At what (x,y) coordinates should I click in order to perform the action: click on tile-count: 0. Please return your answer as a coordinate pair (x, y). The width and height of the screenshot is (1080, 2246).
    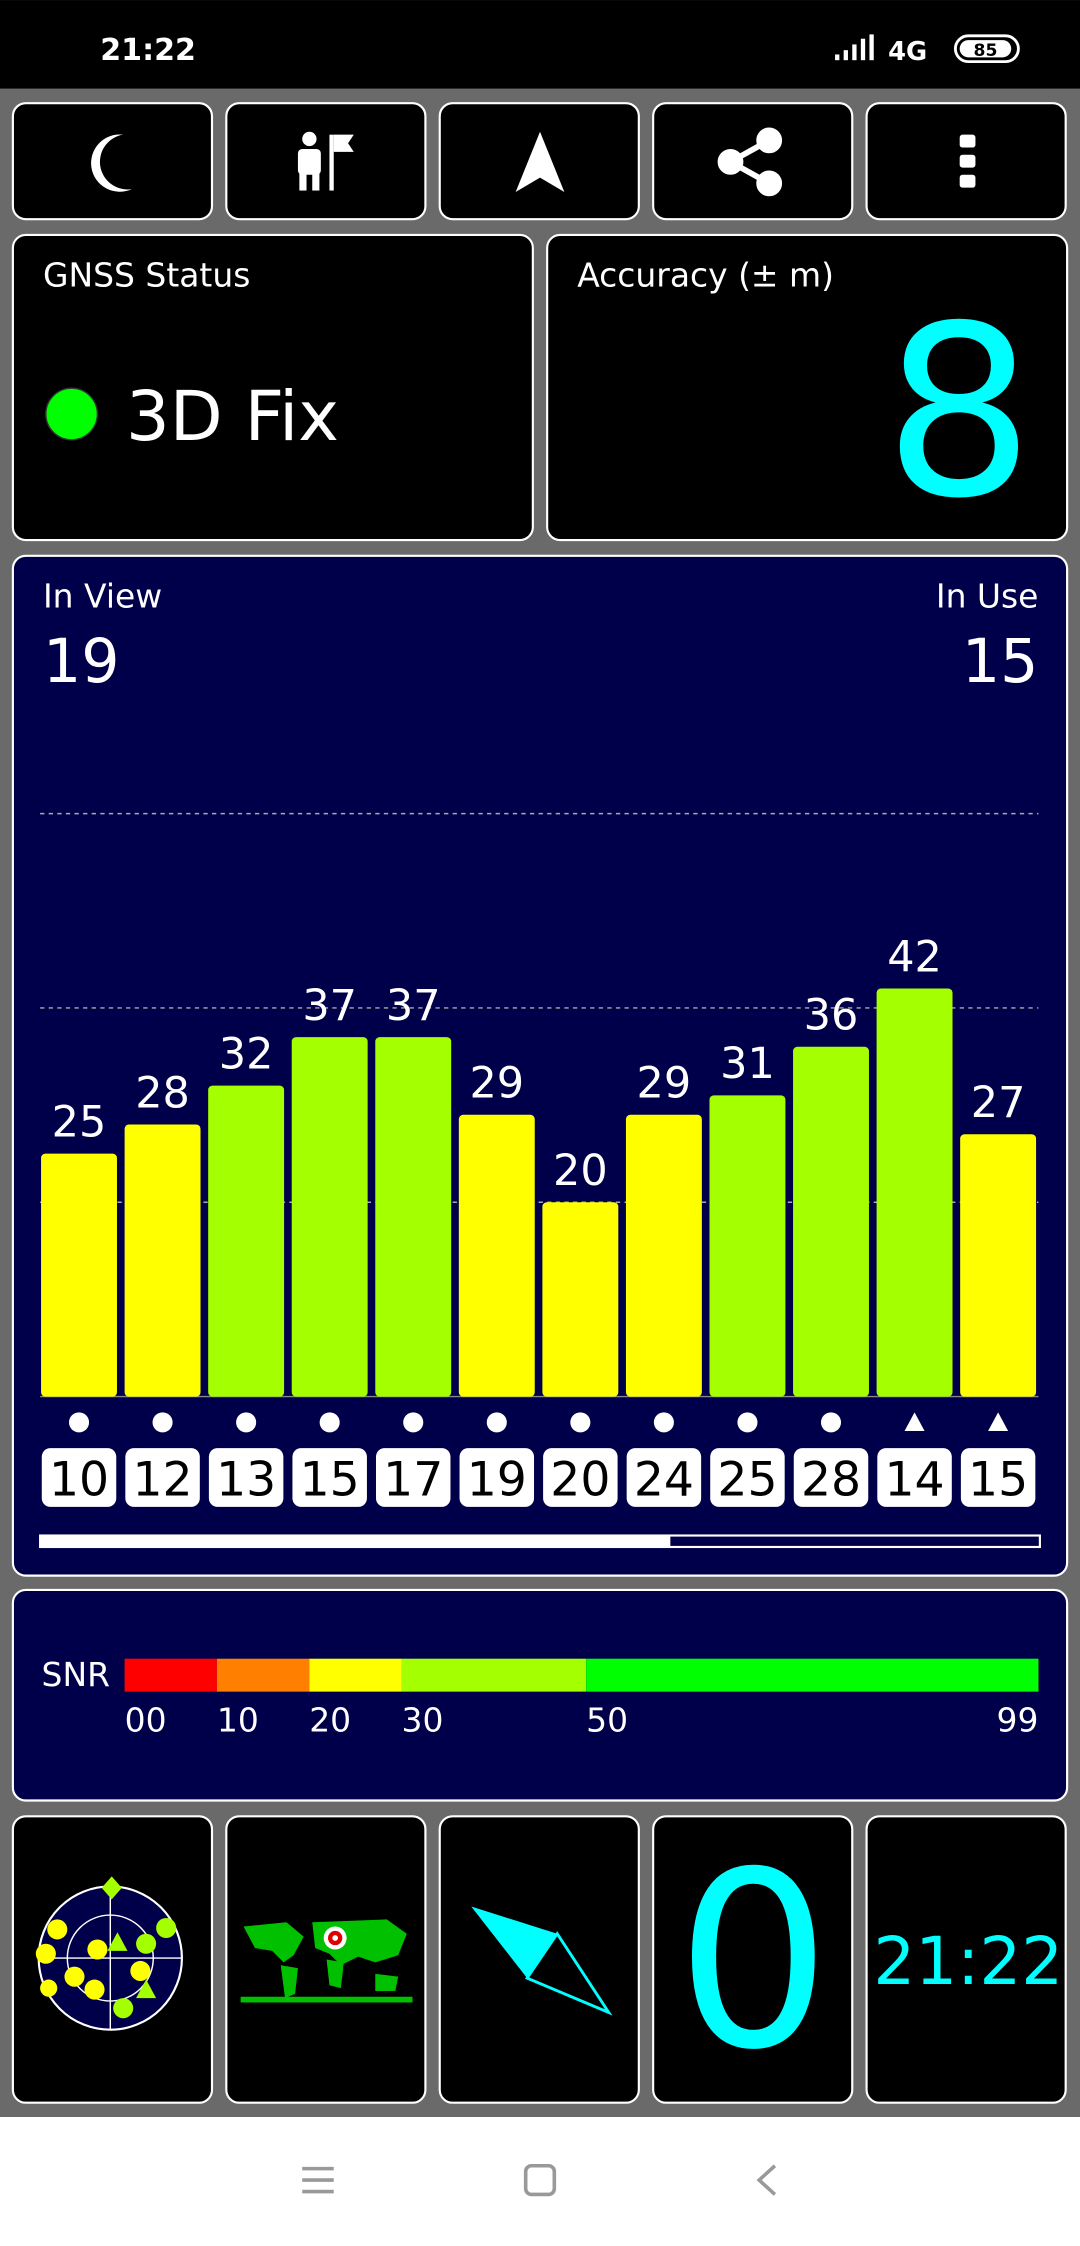
    Looking at the image, I should click on (753, 1961).